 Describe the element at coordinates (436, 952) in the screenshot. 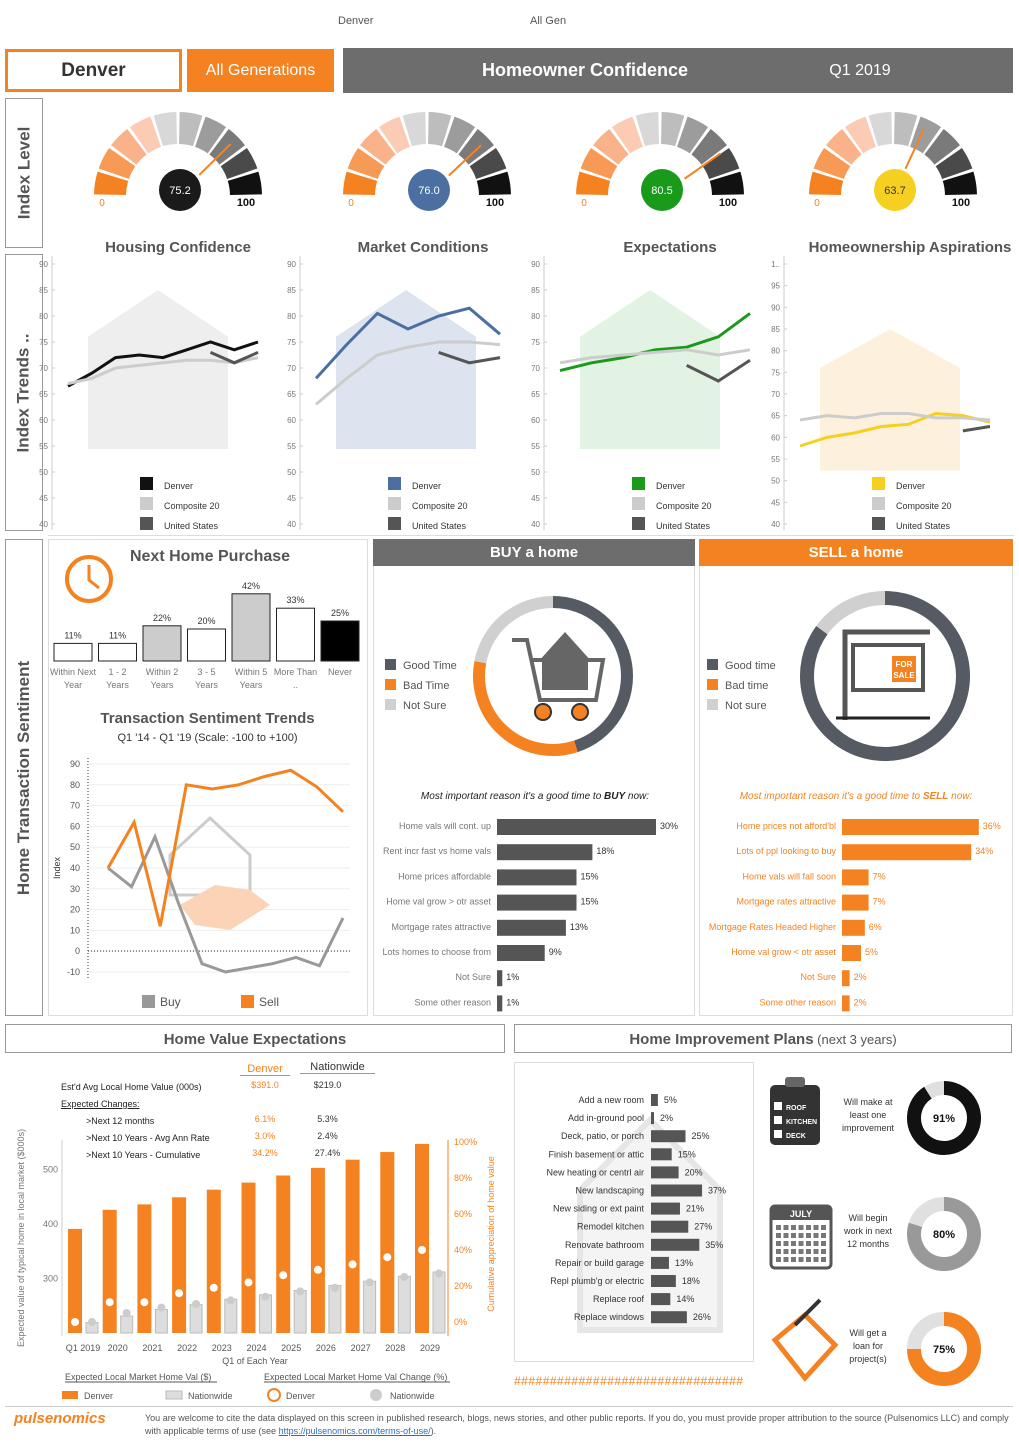

I see `reason-label: Lots homes to choose from` at that location.